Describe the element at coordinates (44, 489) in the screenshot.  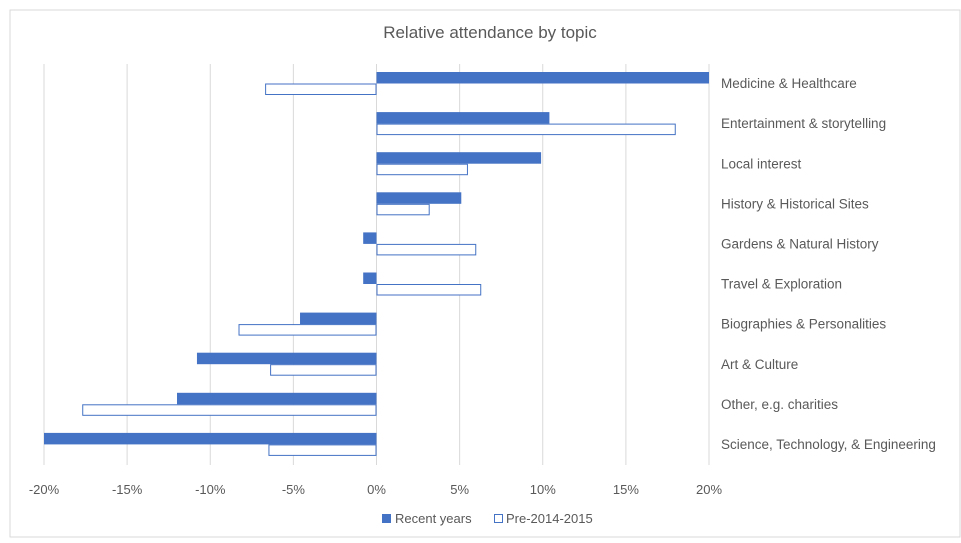
I see `x-tick-label: -20%` at that location.